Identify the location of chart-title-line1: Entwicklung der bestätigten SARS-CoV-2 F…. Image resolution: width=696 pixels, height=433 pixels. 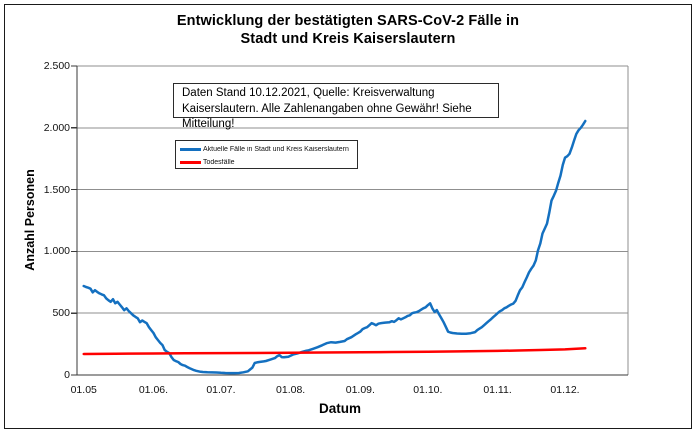
(348, 21).